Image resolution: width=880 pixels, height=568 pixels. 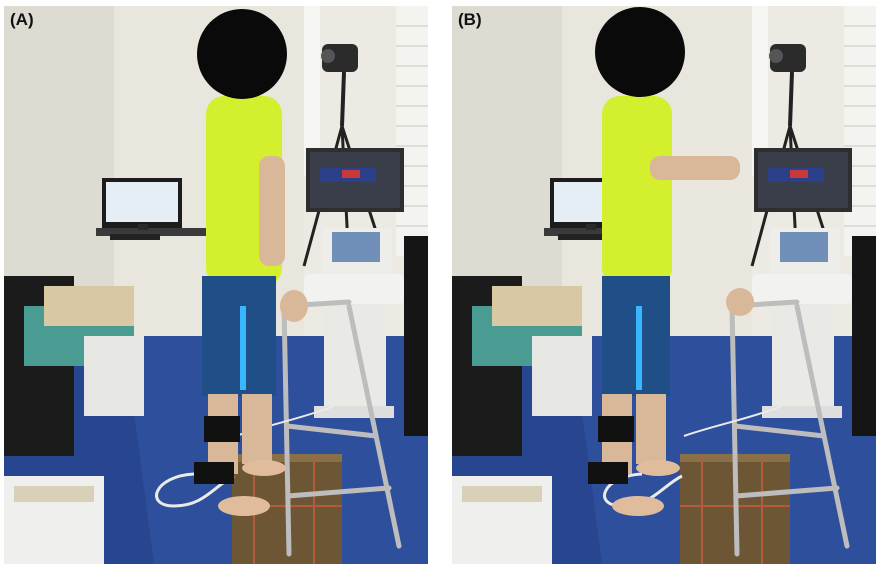 What do you see at coordinates (640, 52) in the screenshot?
I see `face-mask-b` at bounding box center [640, 52].